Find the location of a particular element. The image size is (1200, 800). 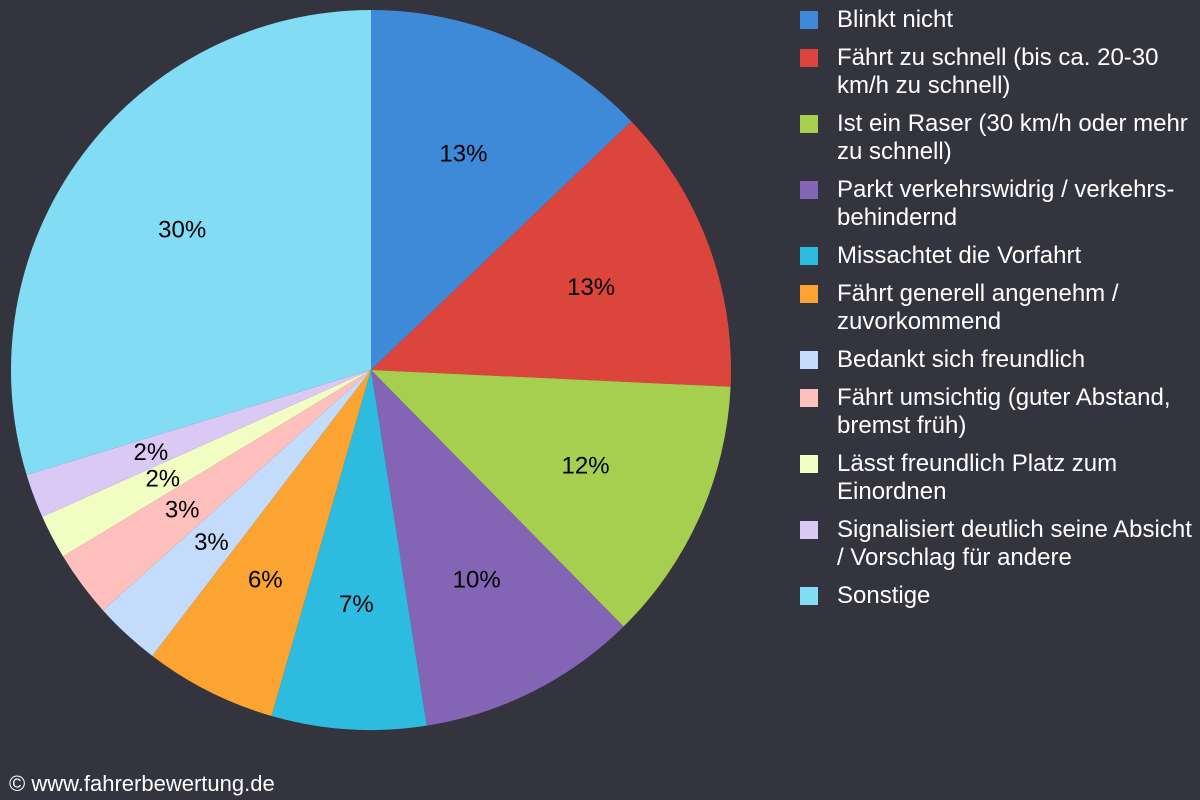

slice-value-label: 12% is located at coordinates (586, 465).